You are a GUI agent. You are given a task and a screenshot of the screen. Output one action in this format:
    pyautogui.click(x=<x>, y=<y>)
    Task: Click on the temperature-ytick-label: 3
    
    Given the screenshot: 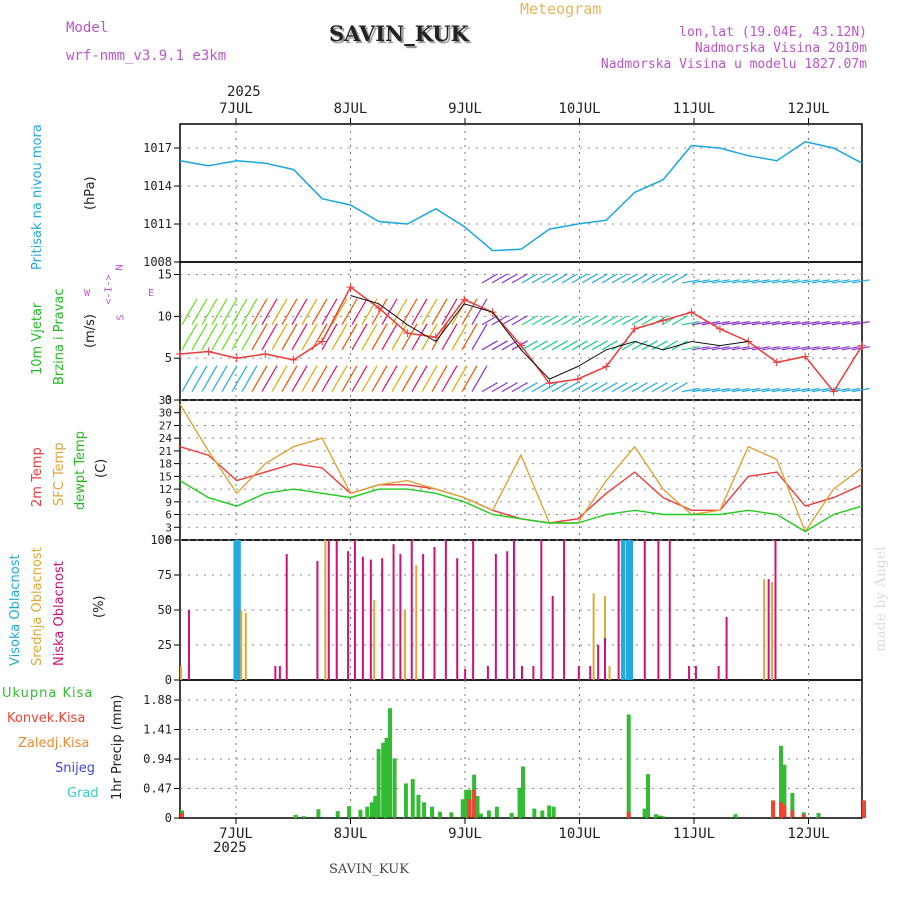 What is the action you would take?
    pyautogui.click(x=168, y=527)
    